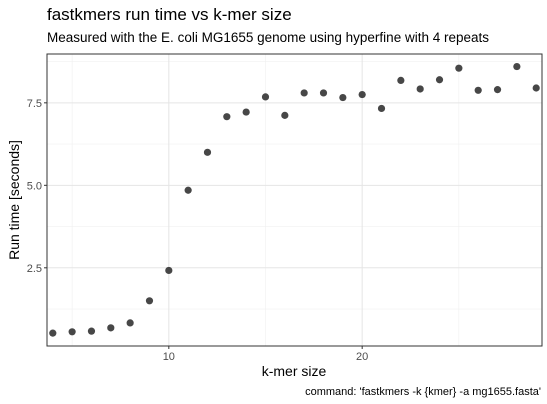  Describe the element at coordinates (34, 186) in the screenshot. I see `y-tick-label: 5.0` at that location.